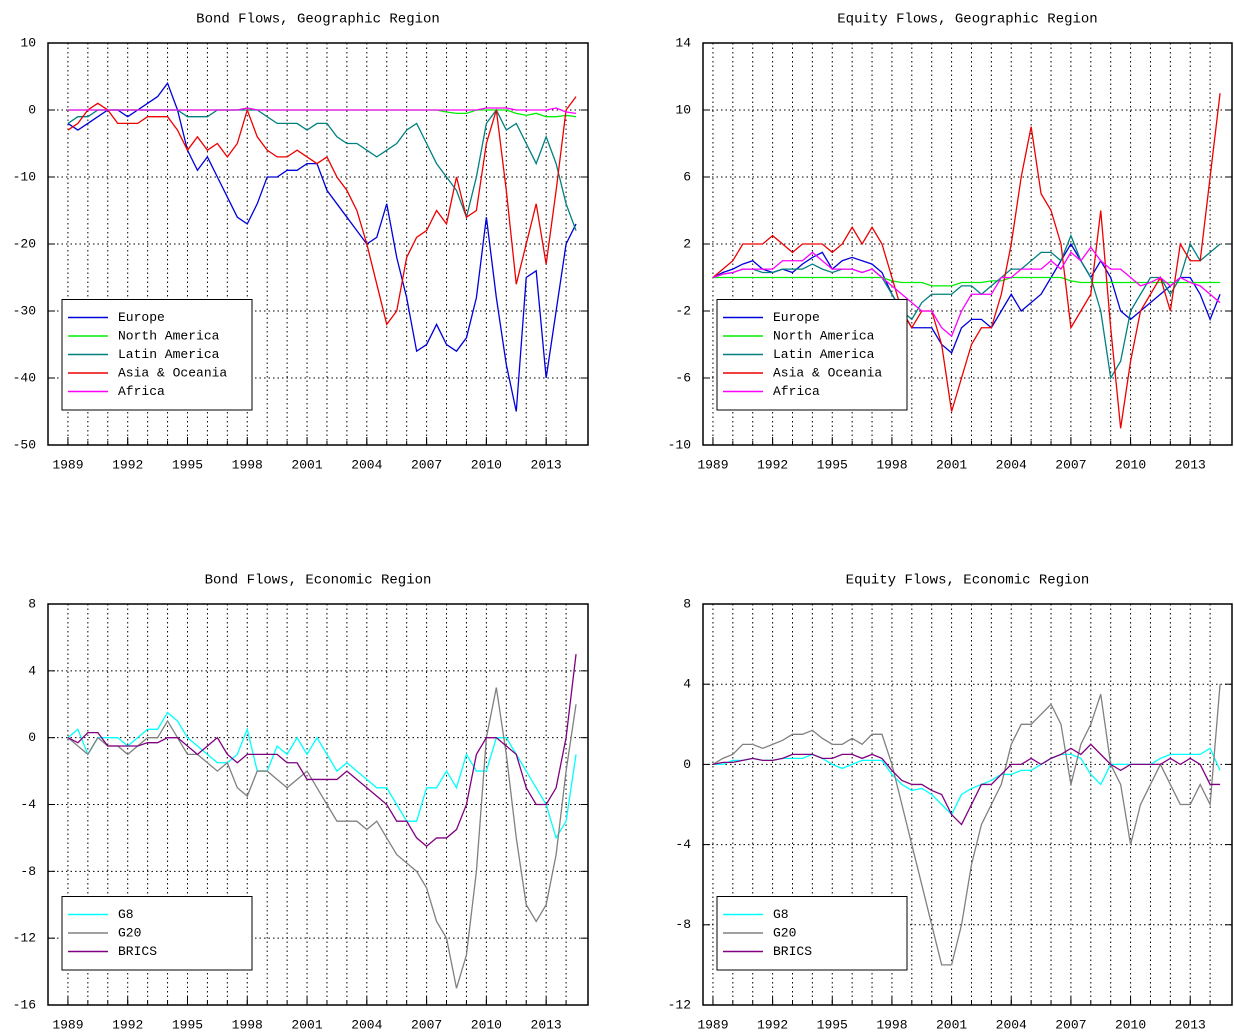  What do you see at coordinates (683, 924) in the screenshot?
I see `y-tick-label: -8` at bounding box center [683, 924].